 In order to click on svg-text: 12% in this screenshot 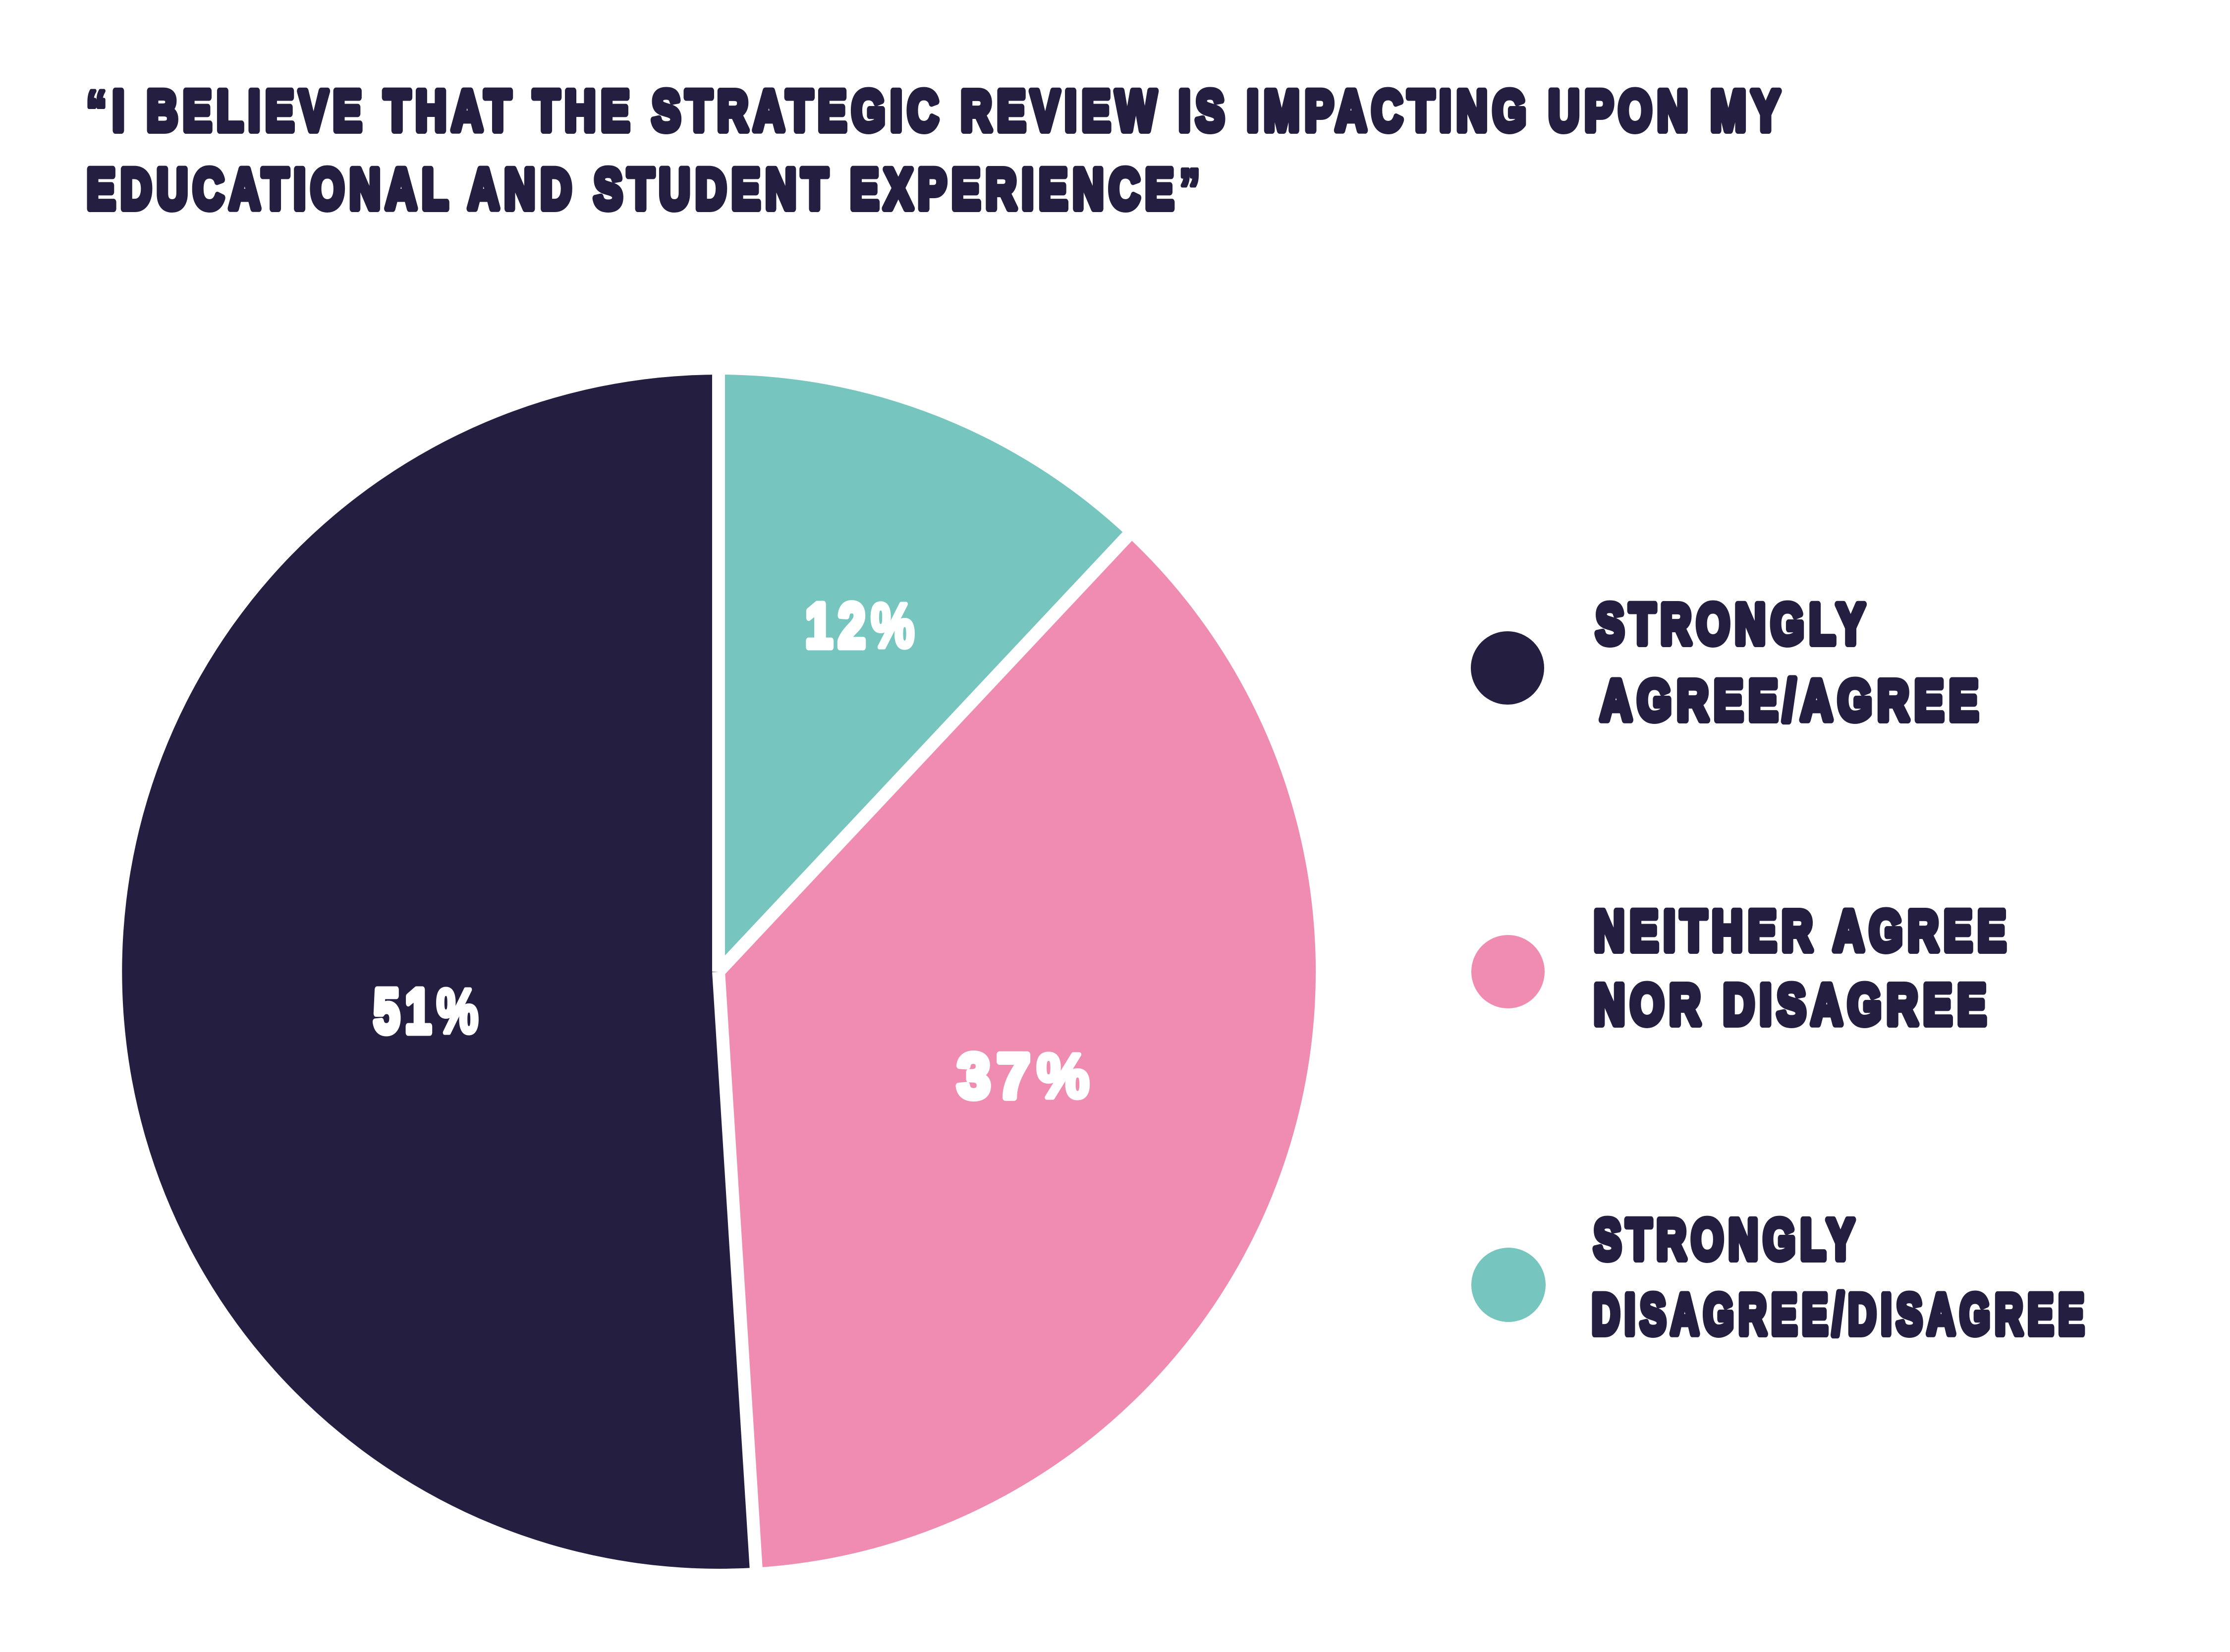, I will do `click(862, 626)`.